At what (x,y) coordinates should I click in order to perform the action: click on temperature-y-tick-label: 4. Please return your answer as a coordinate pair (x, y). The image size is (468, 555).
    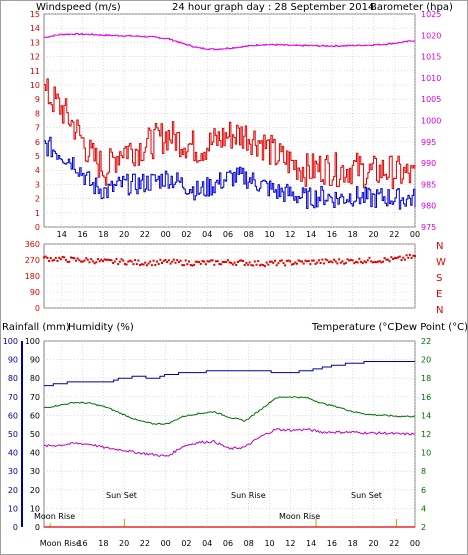
    Looking at the image, I should click on (423, 508).